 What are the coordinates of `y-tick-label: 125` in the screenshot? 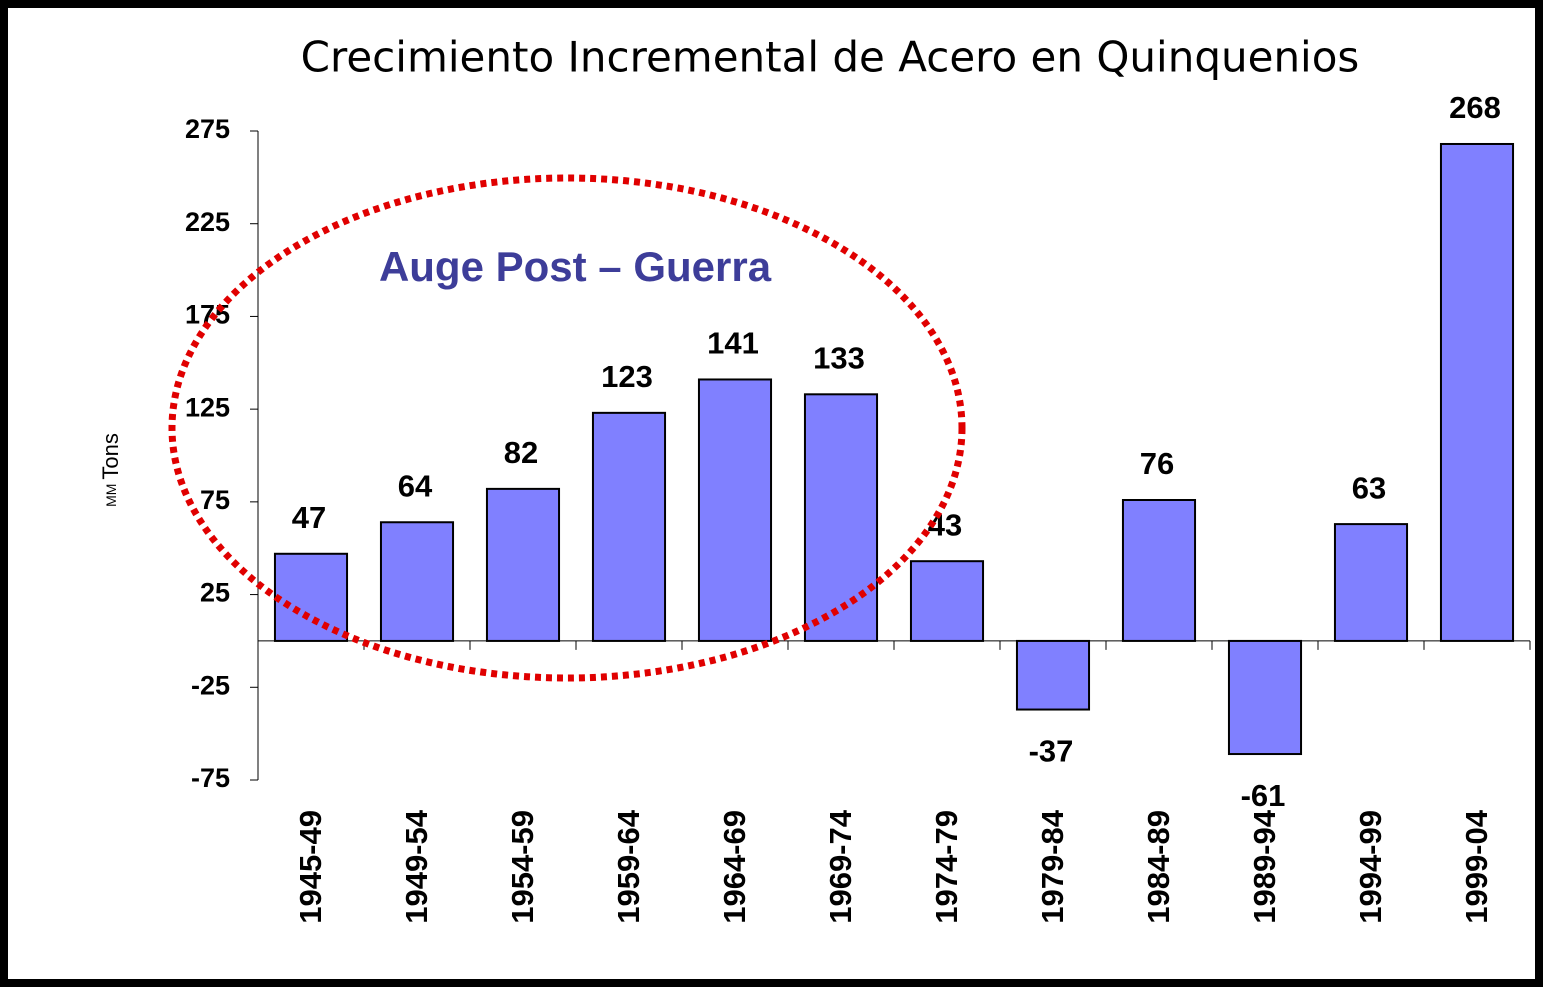 It's located at (207, 407).